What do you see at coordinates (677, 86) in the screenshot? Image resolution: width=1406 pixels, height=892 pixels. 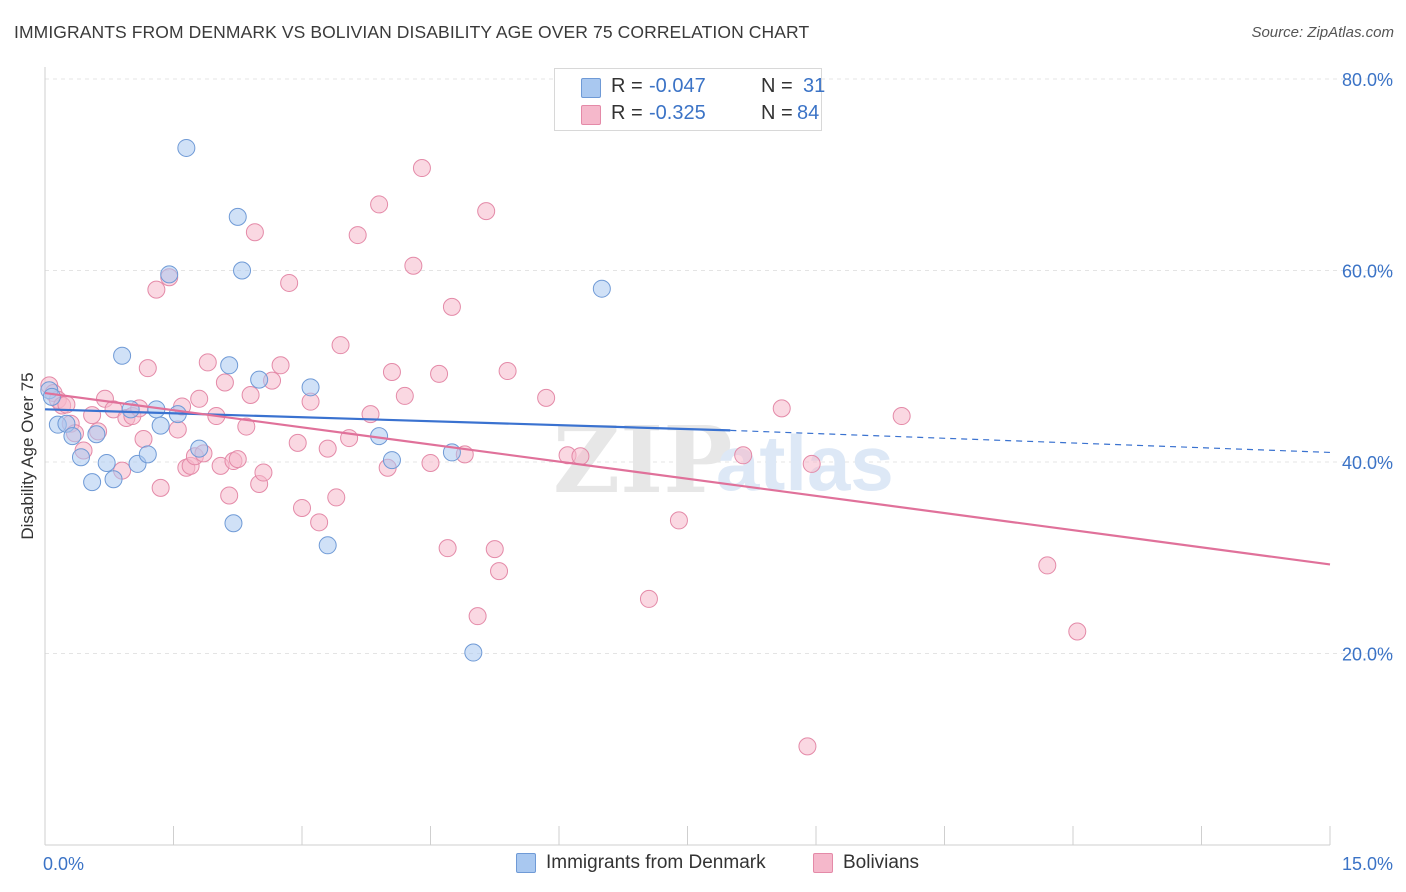 I see `r-value: -0.047` at bounding box center [677, 86].